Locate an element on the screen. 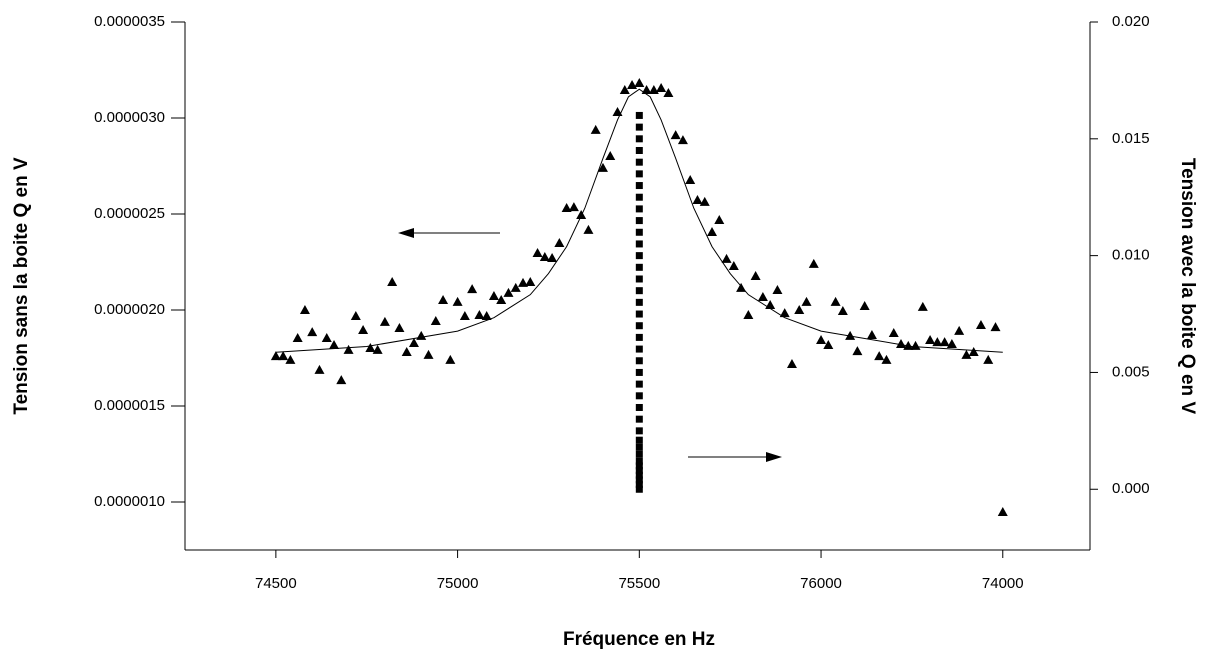 Image resolution: width=1205 pixels, height=662 pixels. y2-tick-label: 0.010 is located at coordinates (1131, 255).